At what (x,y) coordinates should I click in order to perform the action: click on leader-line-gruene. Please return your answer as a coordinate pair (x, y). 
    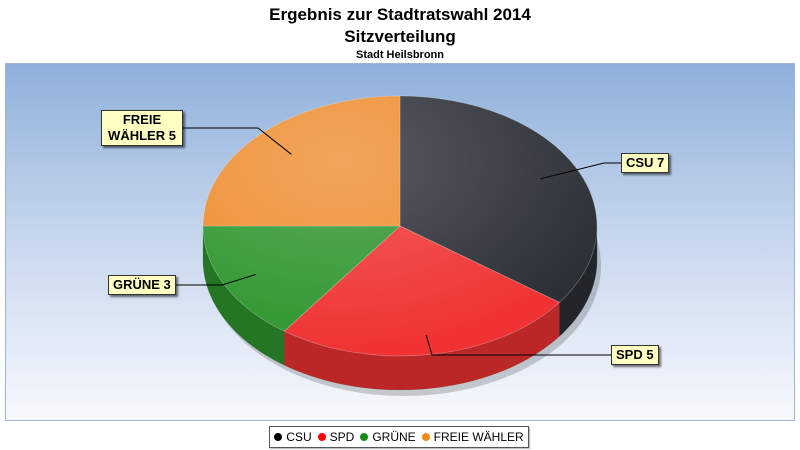
    Looking at the image, I should click on (216, 279).